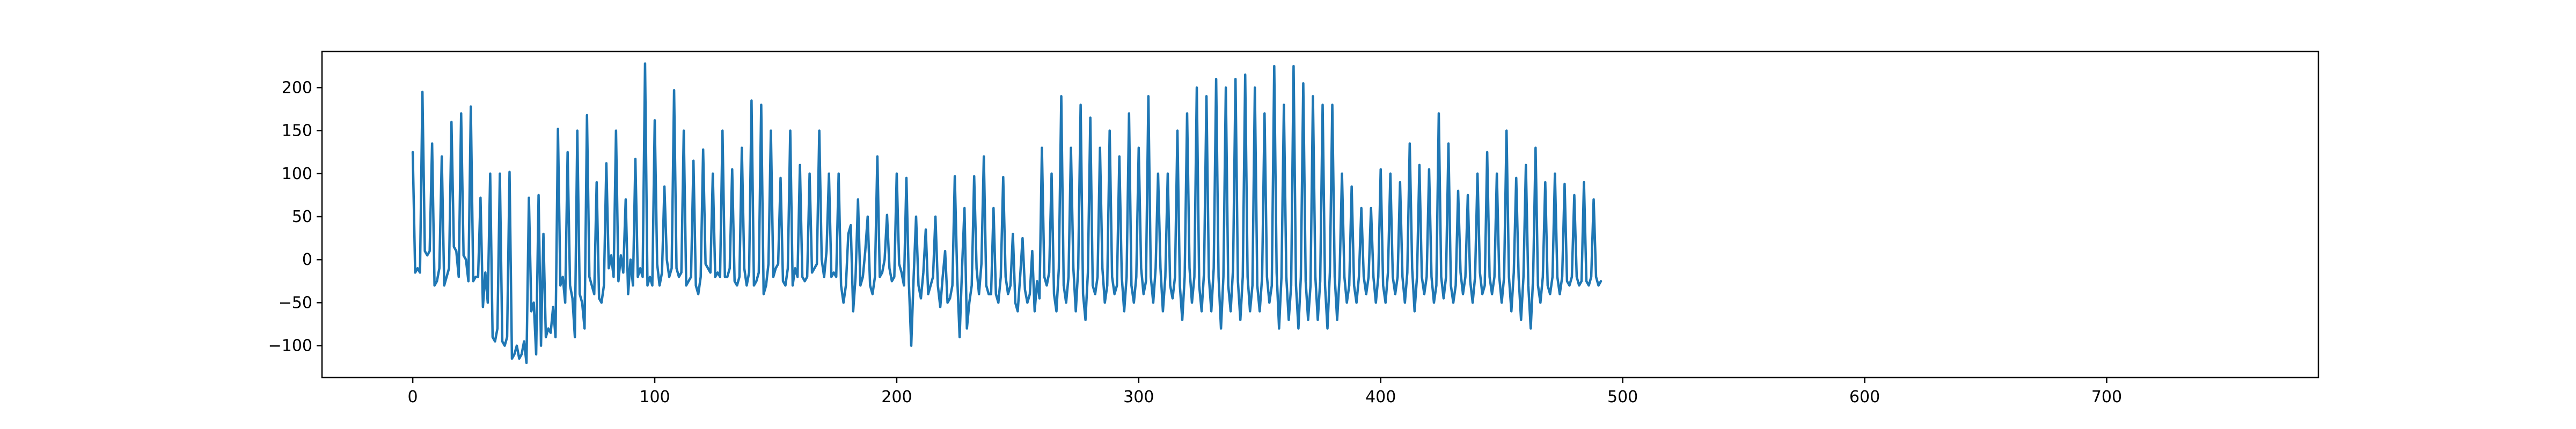 The width and height of the screenshot is (2576, 429). I want to click on x-tick-label: 500, so click(1622, 397).